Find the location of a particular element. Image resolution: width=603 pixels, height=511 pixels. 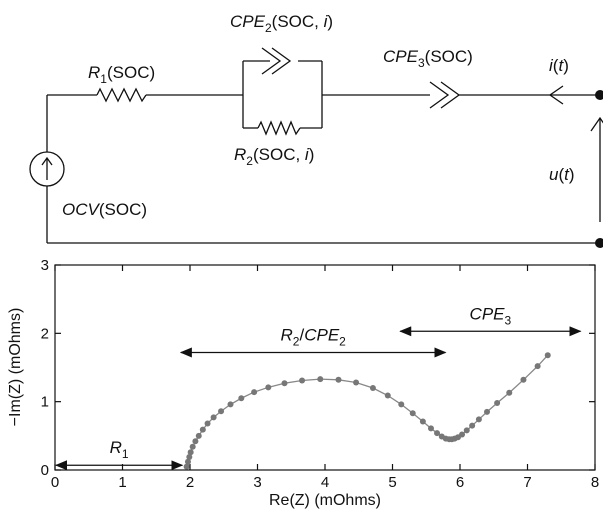

current-arrow-icon is located at coordinates (556, 95).